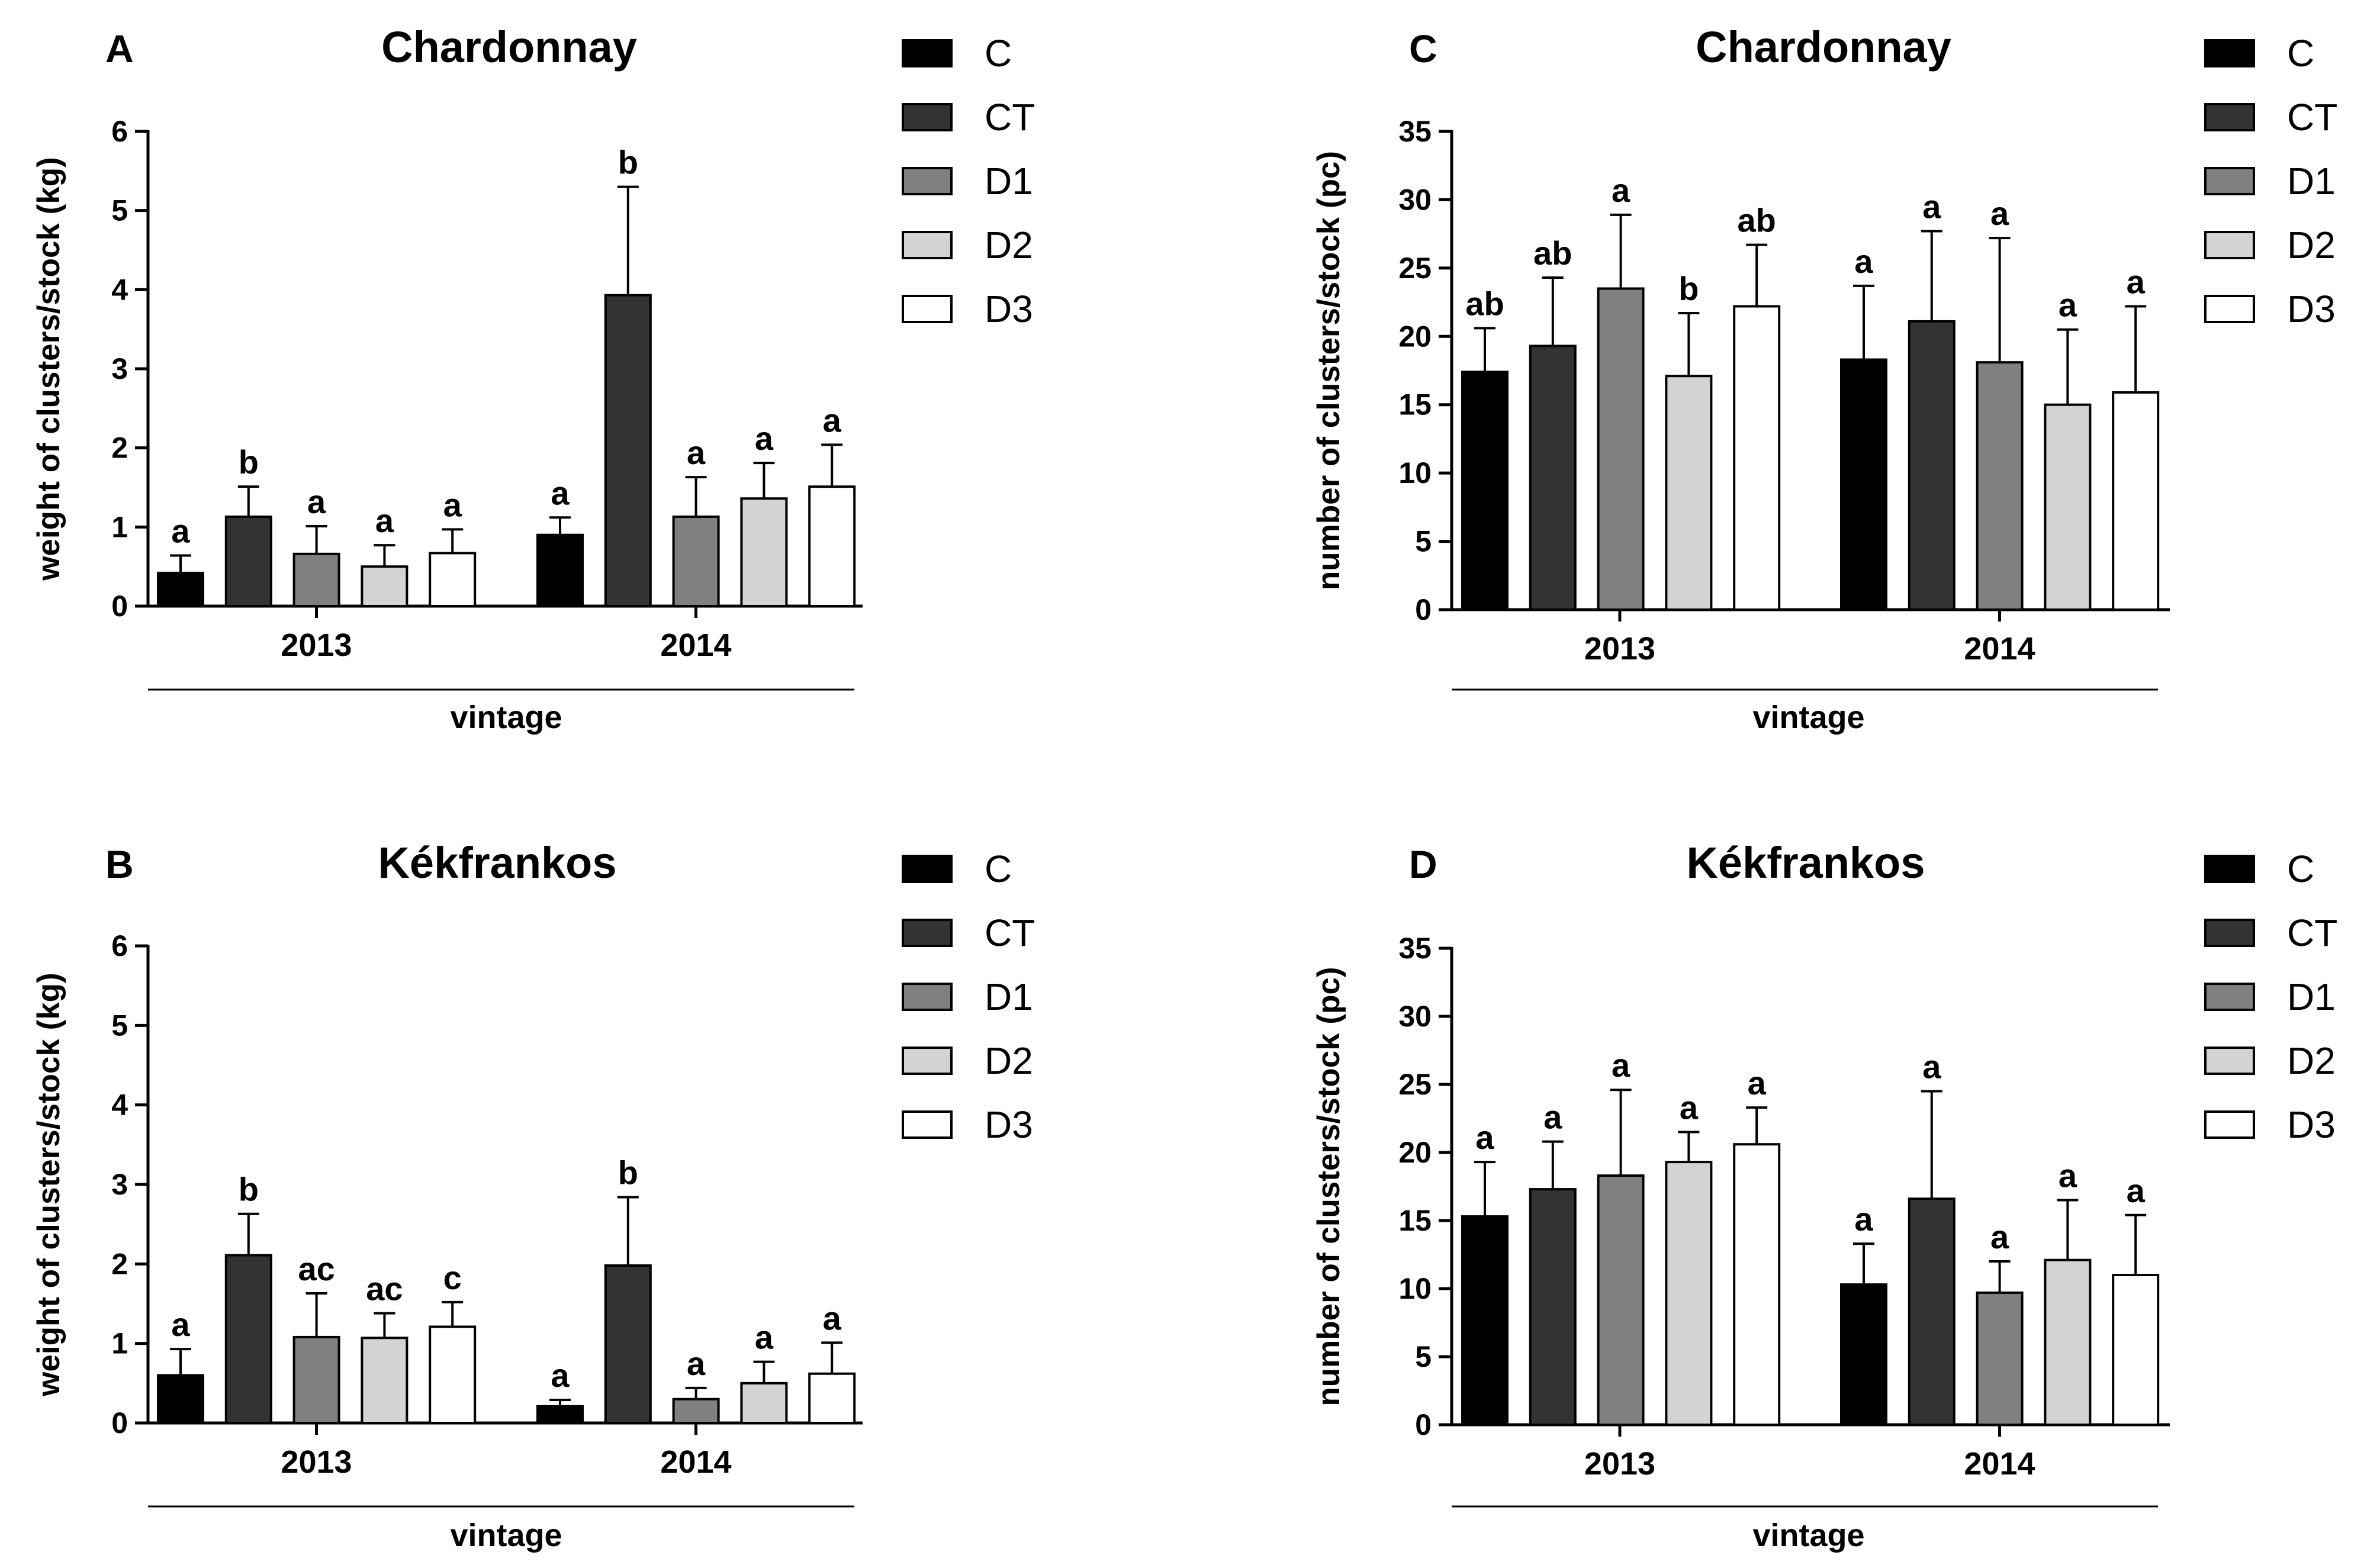 The width and height of the screenshot is (2364, 1568). I want to click on panel-letter: A, so click(120, 48).